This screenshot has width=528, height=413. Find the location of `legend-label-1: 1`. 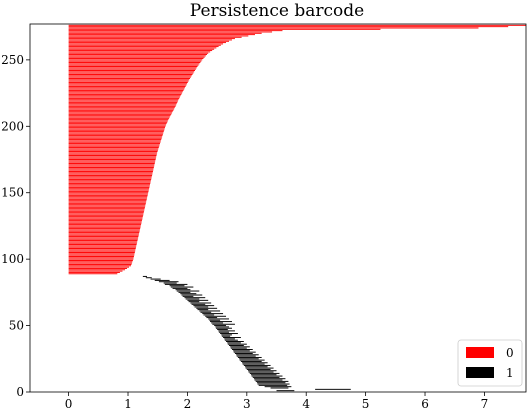

legend-label-1: 1 is located at coordinates (510, 373).